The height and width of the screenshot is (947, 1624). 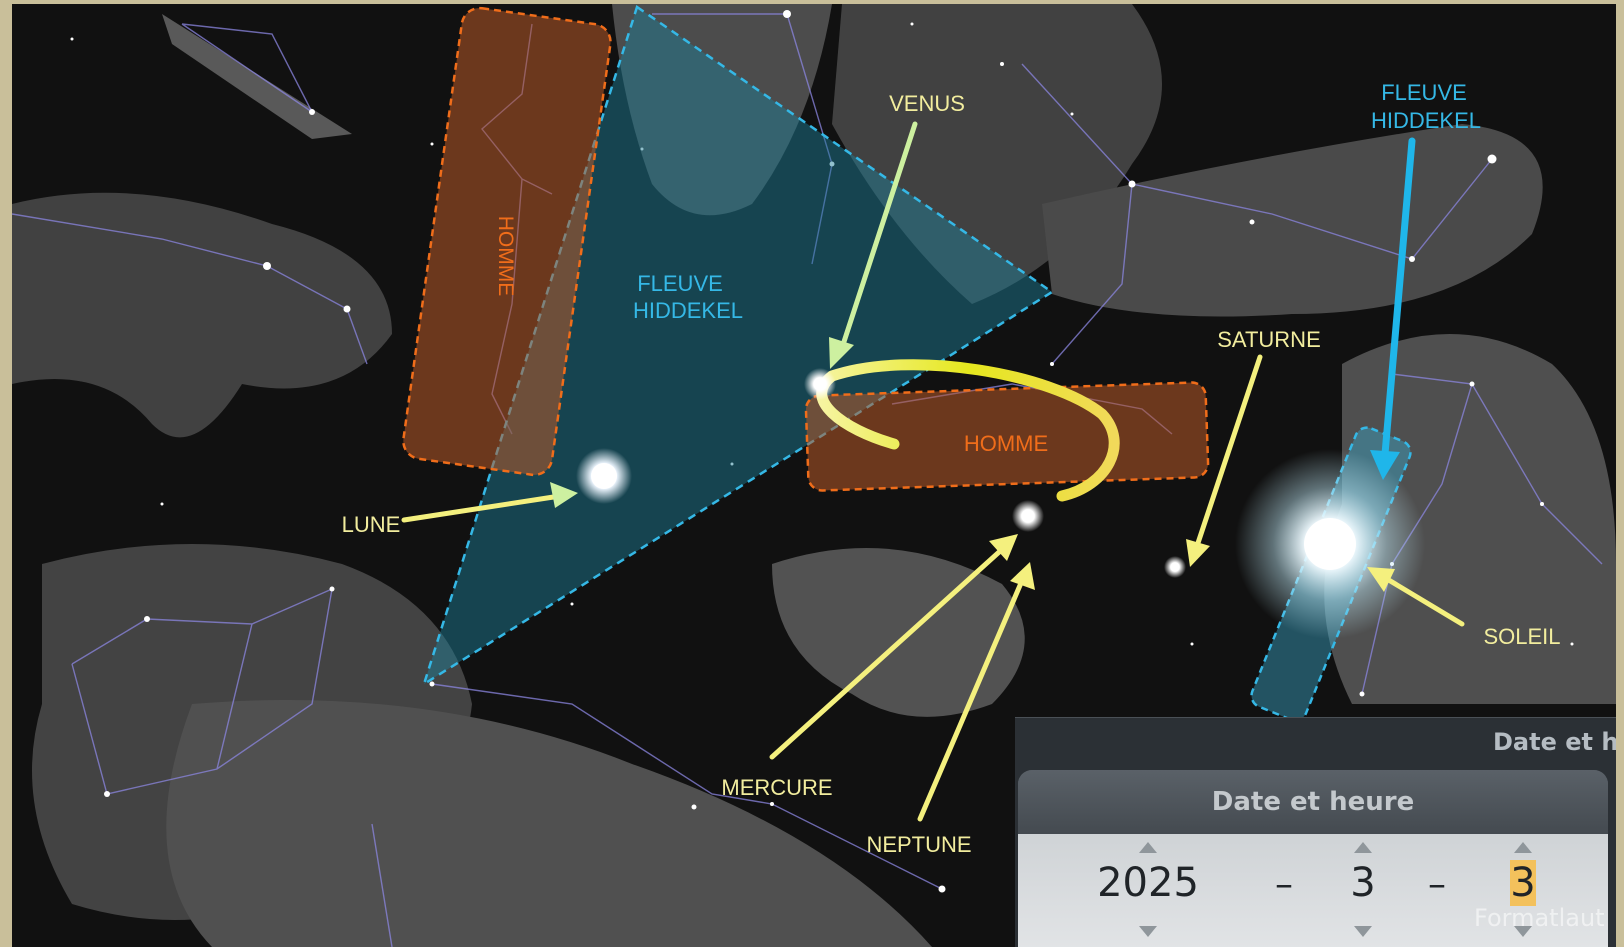 What do you see at coordinates (877, 239) in the screenshot?
I see `venus-arrow` at bounding box center [877, 239].